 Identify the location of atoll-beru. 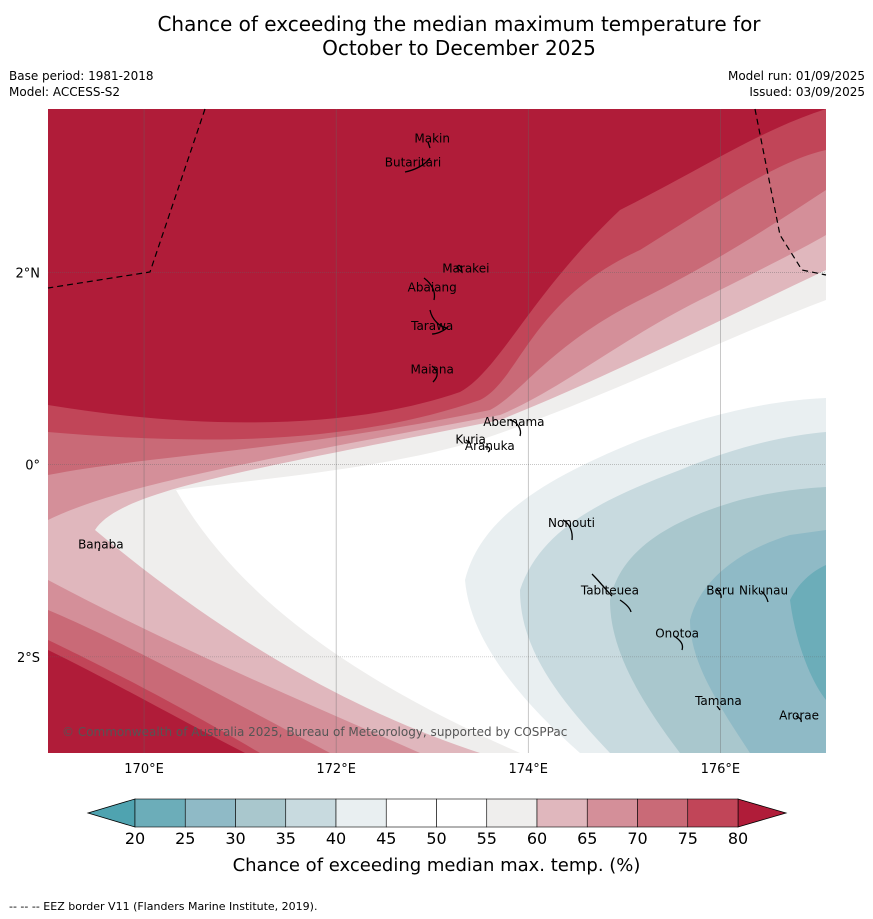
(719, 593).